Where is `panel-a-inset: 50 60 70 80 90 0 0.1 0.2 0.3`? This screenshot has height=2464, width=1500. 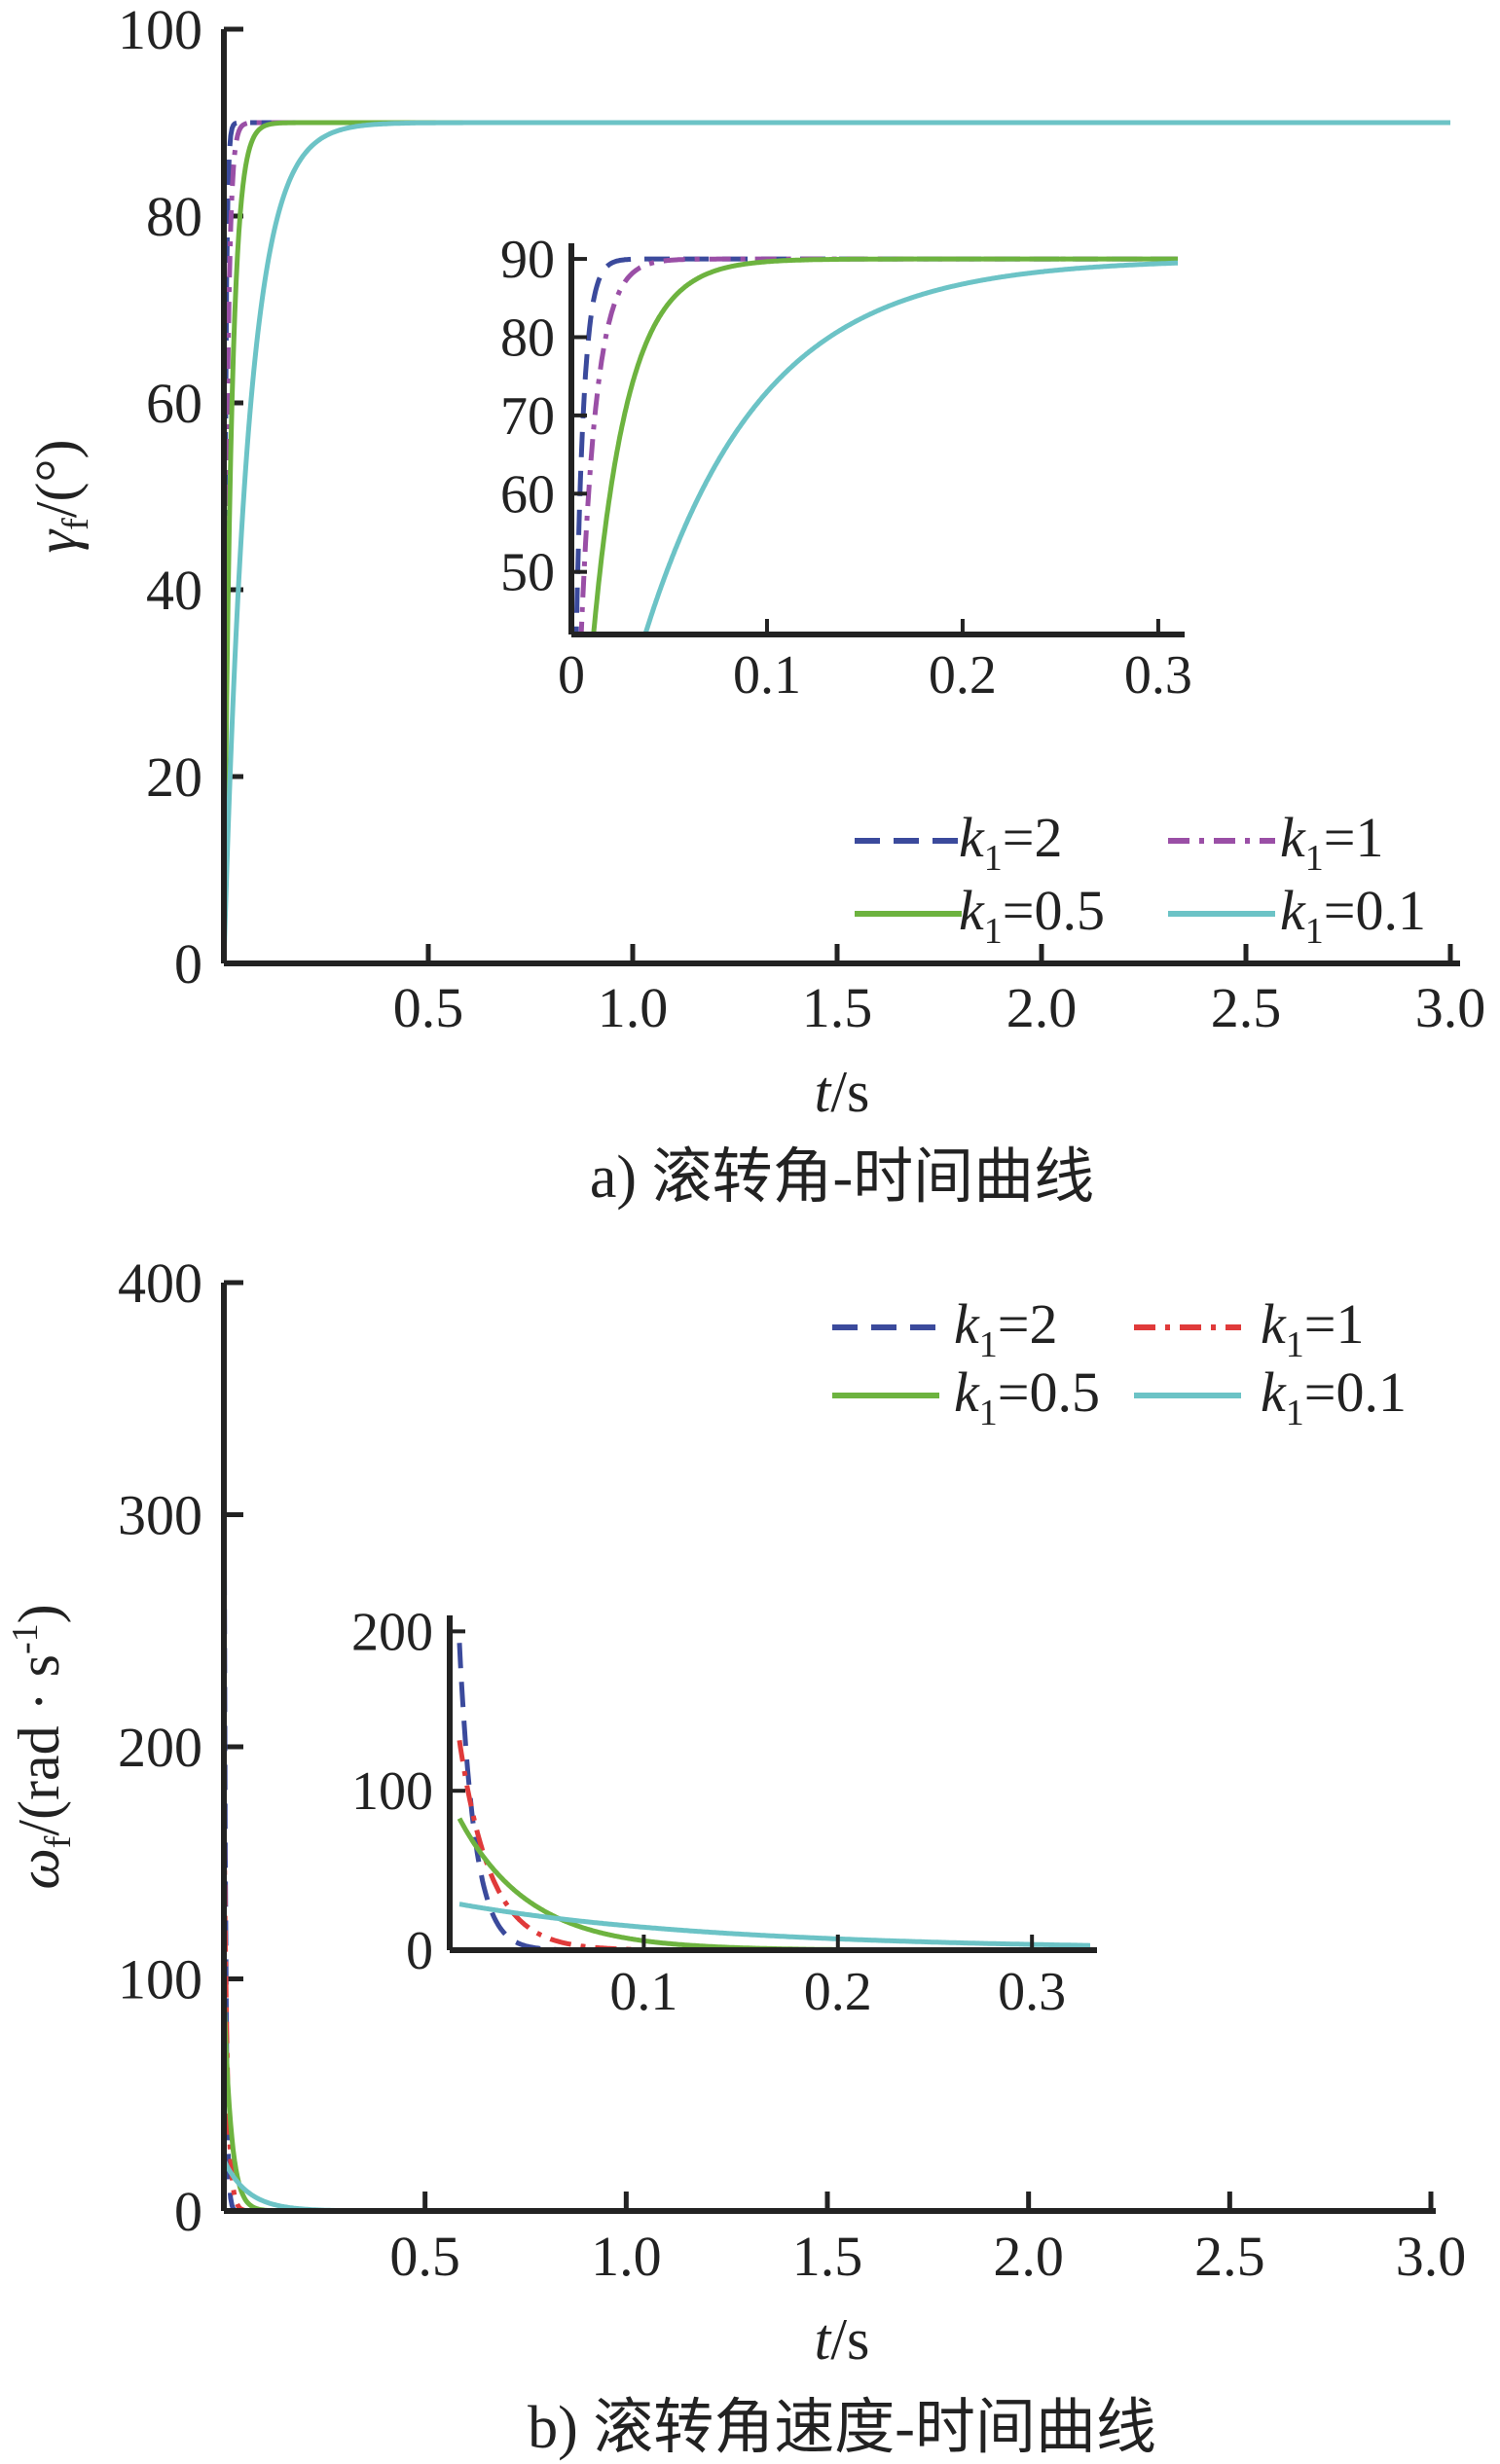
panel-a-inset: 50 60 70 80 90 0 0.1 0.2 0.3 is located at coordinates (846, 468).